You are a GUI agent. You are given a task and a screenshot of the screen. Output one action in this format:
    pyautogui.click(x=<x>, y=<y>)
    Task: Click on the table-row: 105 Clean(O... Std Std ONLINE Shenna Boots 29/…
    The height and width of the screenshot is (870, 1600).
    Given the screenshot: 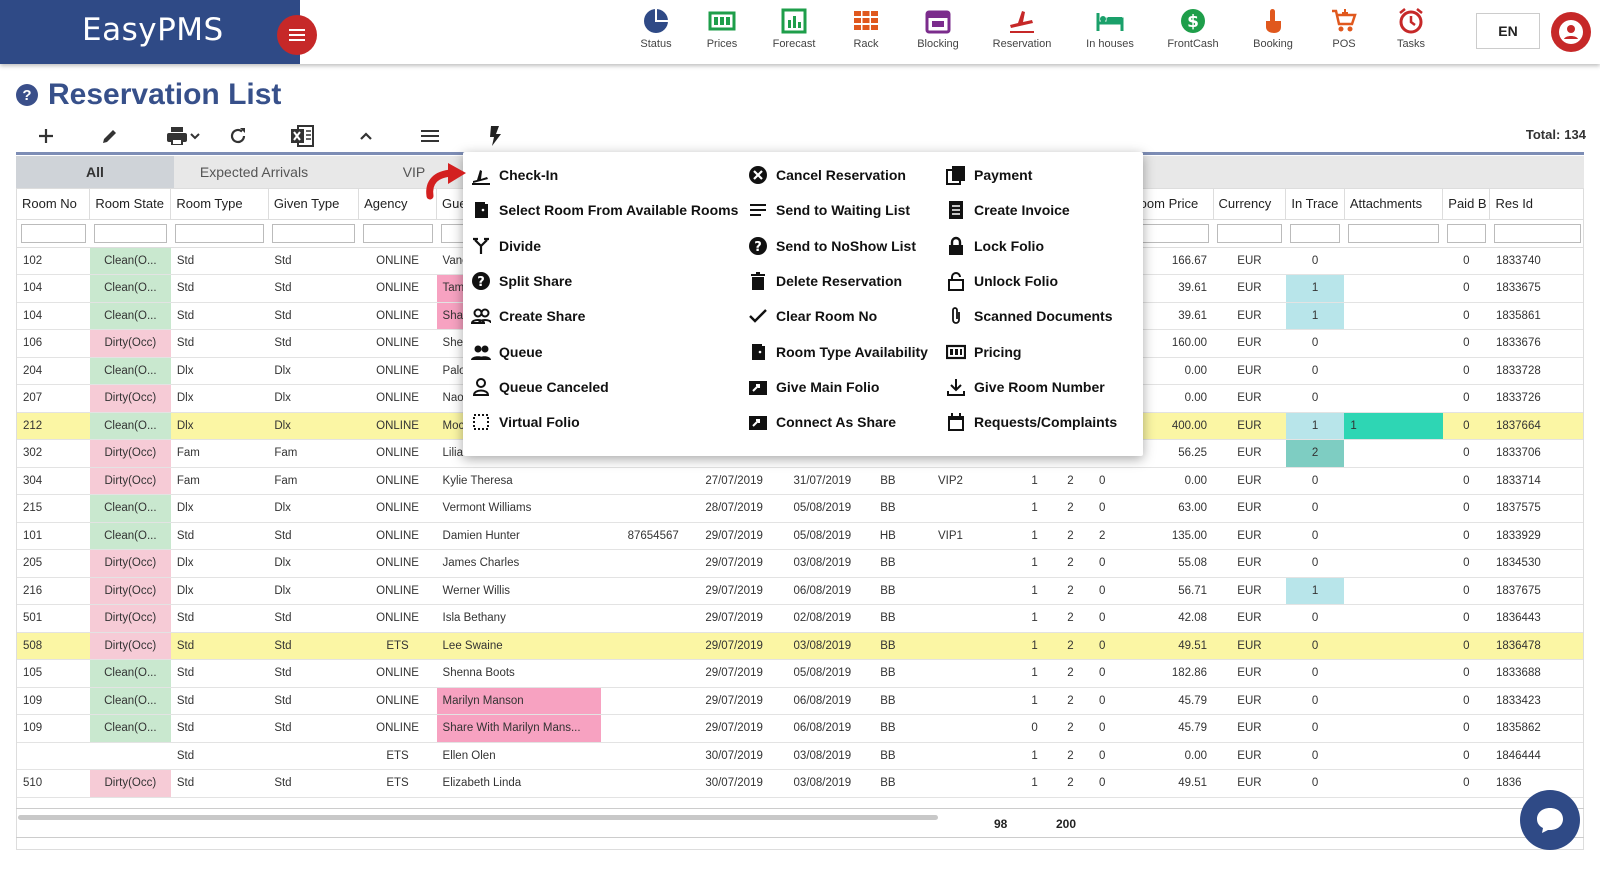 What is the action you would take?
    pyautogui.click(x=800, y=673)
    